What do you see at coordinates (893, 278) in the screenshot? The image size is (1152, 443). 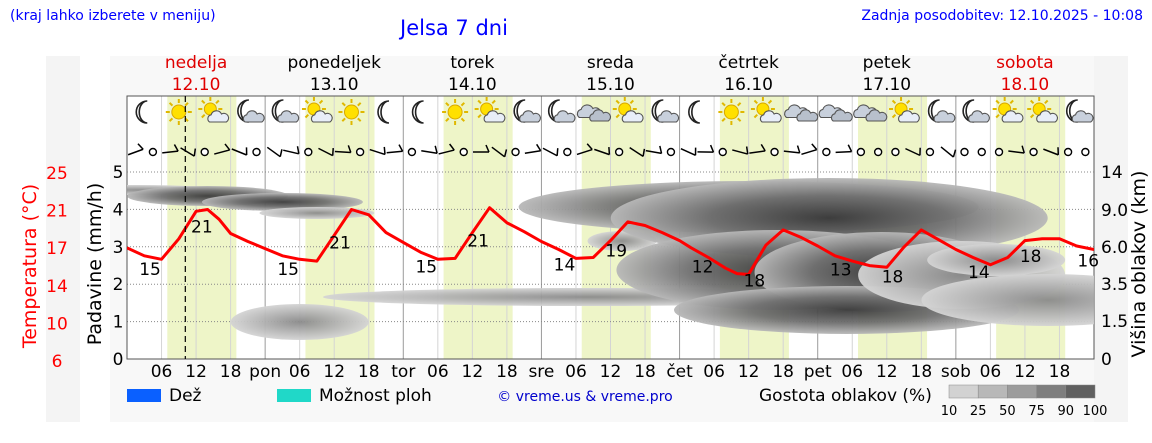 I see `temperature-label: 18` at bounding box center [893, 278].